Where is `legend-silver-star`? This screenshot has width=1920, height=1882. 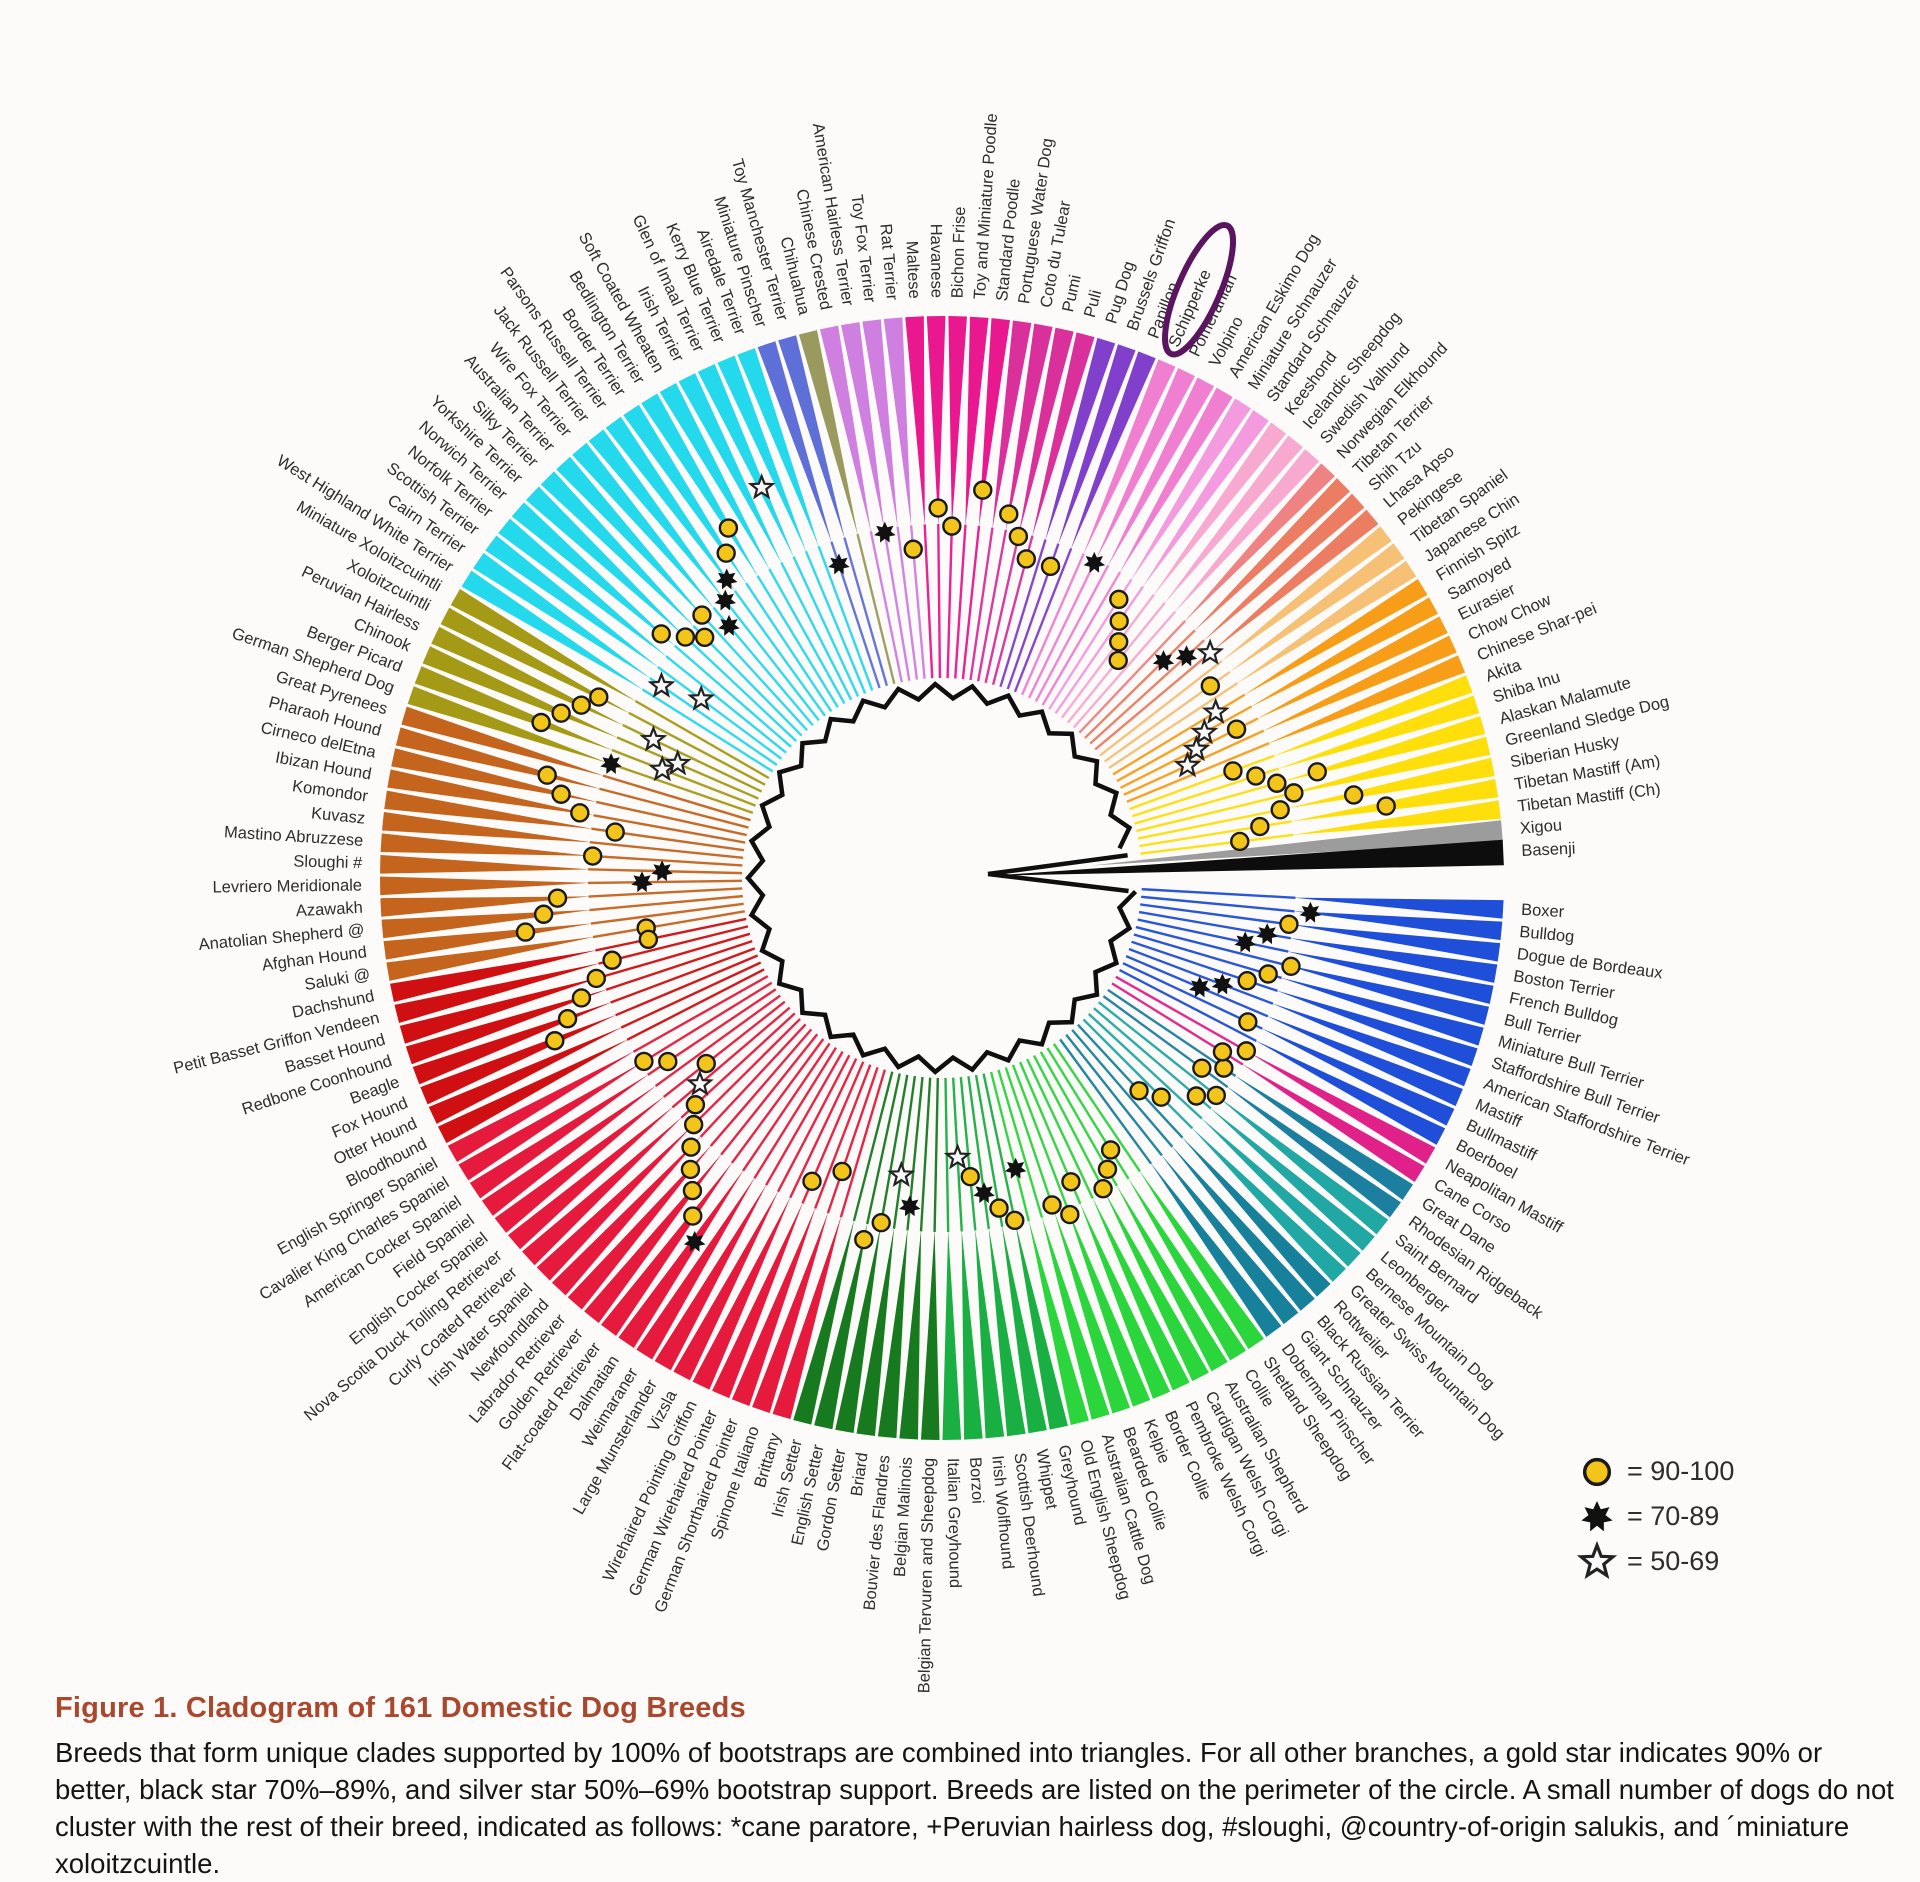 legend-silver-star is located at coordinates (1597, 1560).